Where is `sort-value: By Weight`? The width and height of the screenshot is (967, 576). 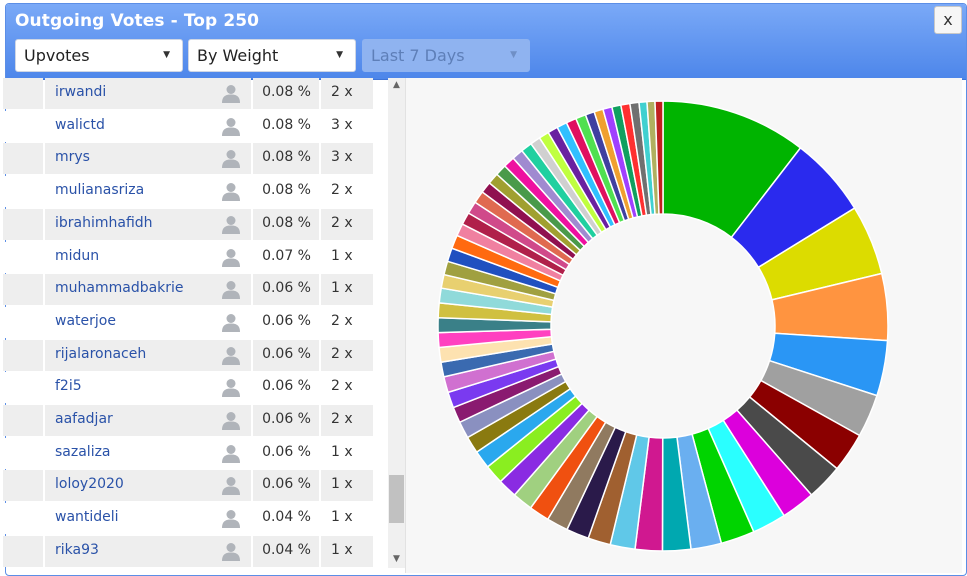
sort-value: By Weight is located at coordinates (238, 55).